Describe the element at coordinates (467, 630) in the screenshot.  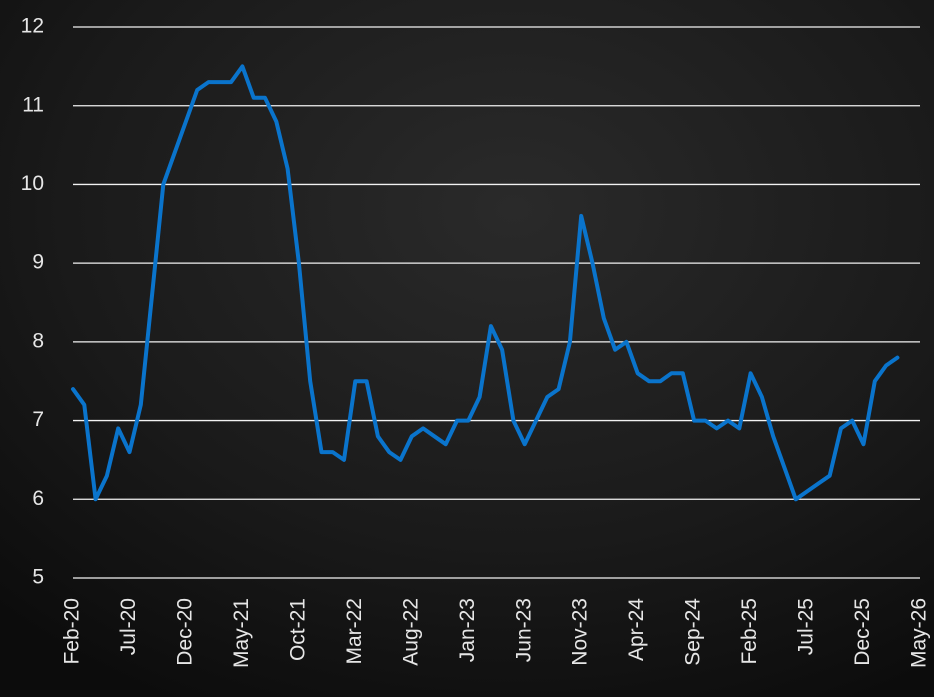
I see `x-tick-label: Jan-23` at that location.